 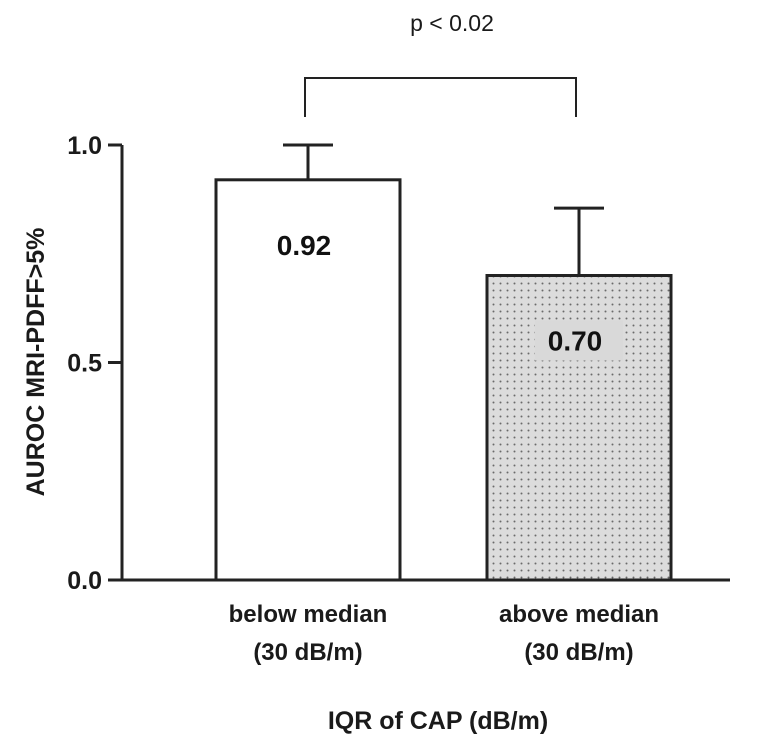 What do you see at coordinates (84, 581) in the screenshot?
I see `y-tick-label: 0.0` at bounding box center [84, 581].